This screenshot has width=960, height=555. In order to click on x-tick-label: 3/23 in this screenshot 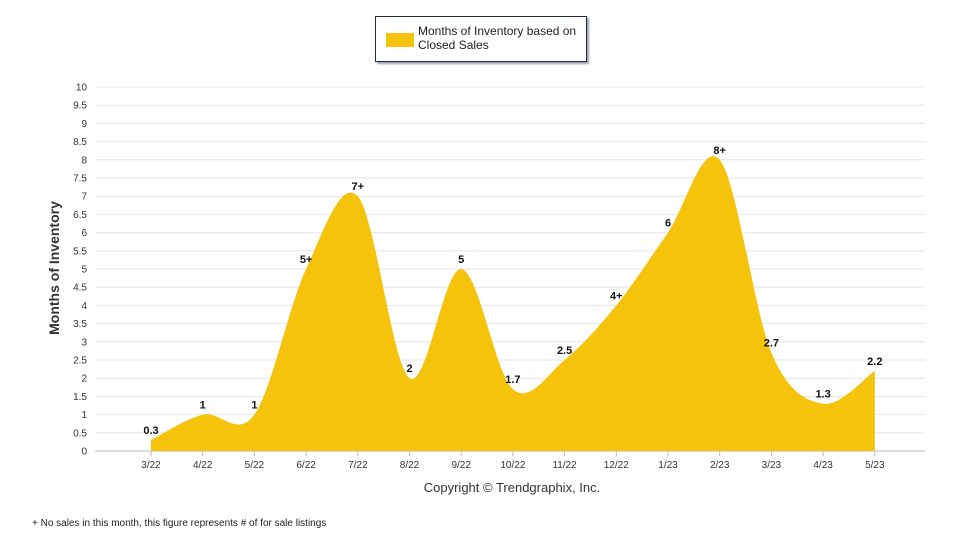, I will do `click(772, 465)`.